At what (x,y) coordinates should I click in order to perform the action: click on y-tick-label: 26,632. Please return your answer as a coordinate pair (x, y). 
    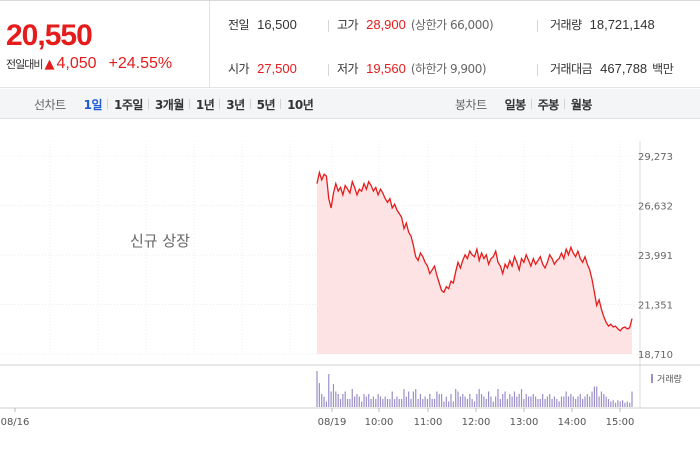
    Looking at the image, I should click on (655, 207).